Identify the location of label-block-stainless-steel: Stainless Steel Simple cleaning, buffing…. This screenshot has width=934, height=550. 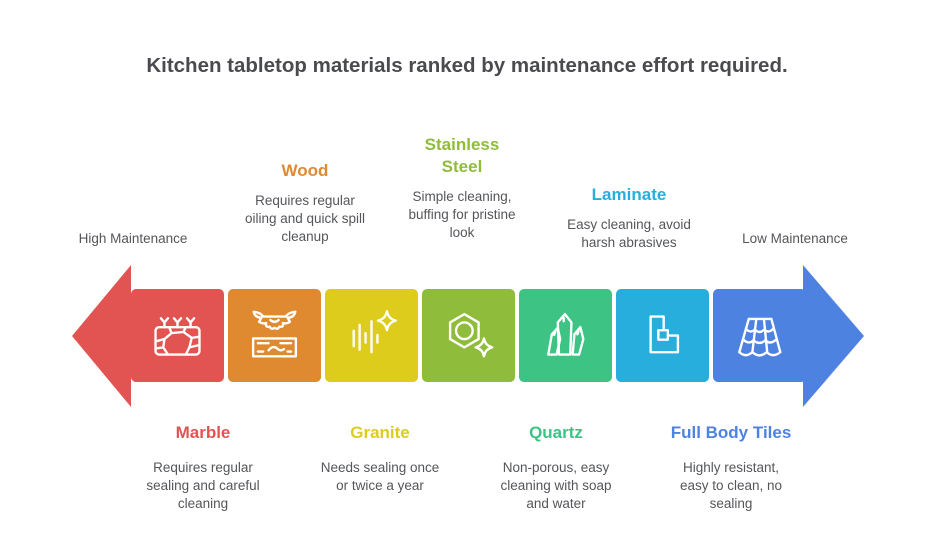
(462, 188).